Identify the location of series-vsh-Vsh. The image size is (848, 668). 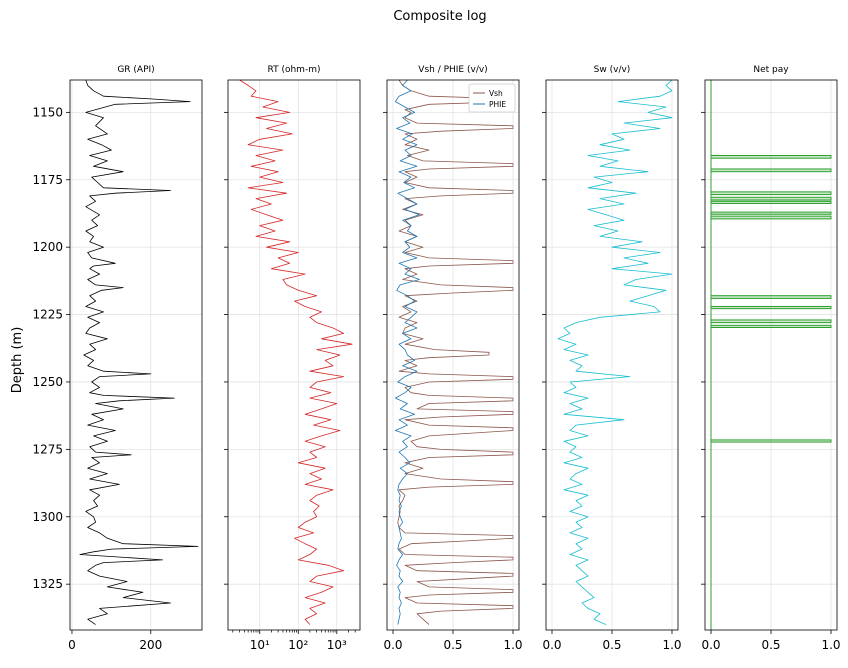
(455, 352).